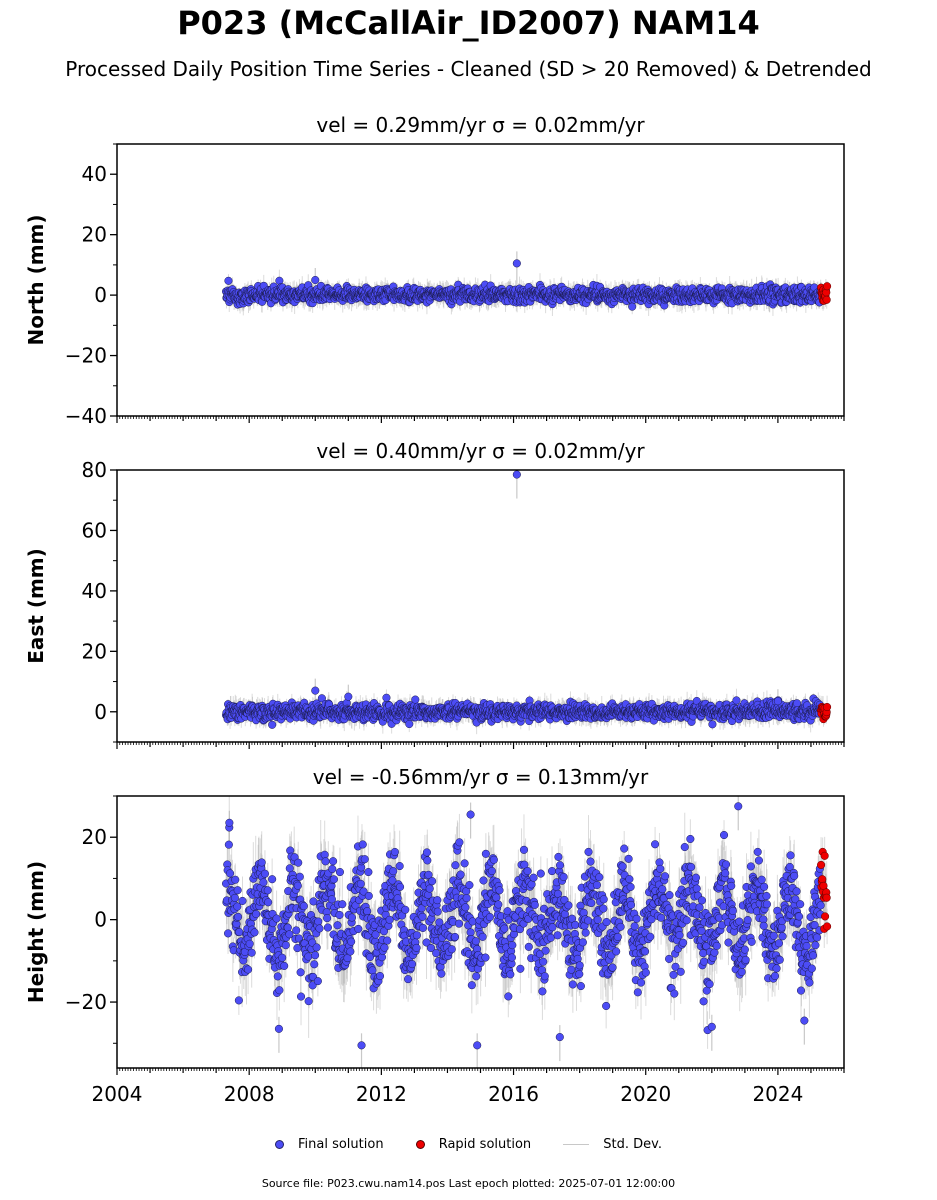 This screenshot has width=937, height=1200. I want to click on y-axis-label-north: North (mm), so click(36, 279).